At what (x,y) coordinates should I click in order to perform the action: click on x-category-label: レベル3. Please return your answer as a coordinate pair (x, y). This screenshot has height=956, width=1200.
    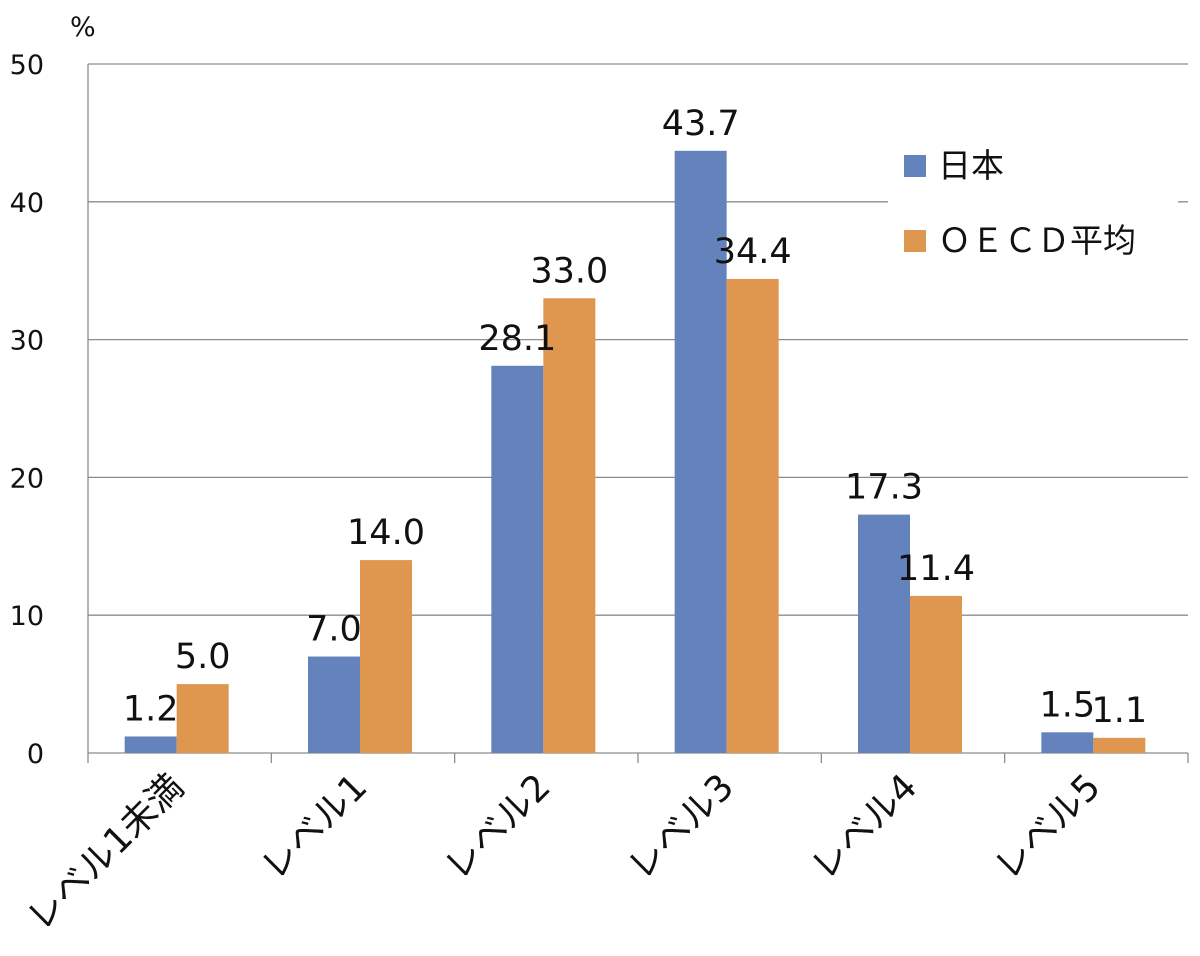
    Looking at the image, I should click on (681, 827).